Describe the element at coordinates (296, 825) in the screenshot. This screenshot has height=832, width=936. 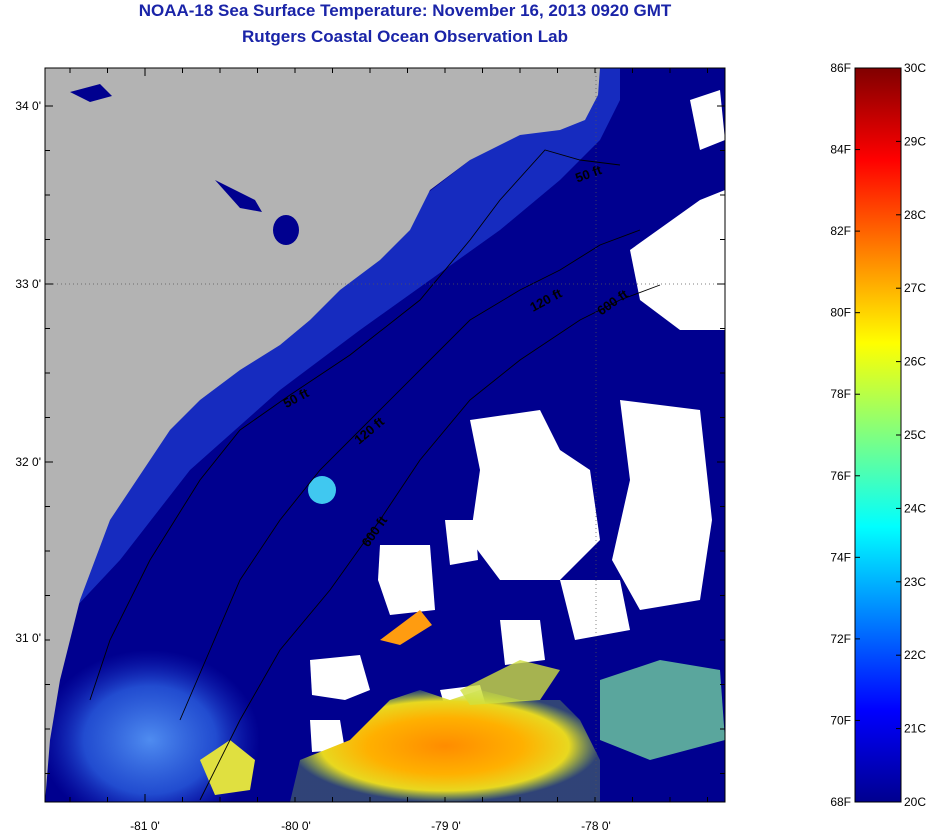
I see `lon-tick-label: -80 0'` at that location.